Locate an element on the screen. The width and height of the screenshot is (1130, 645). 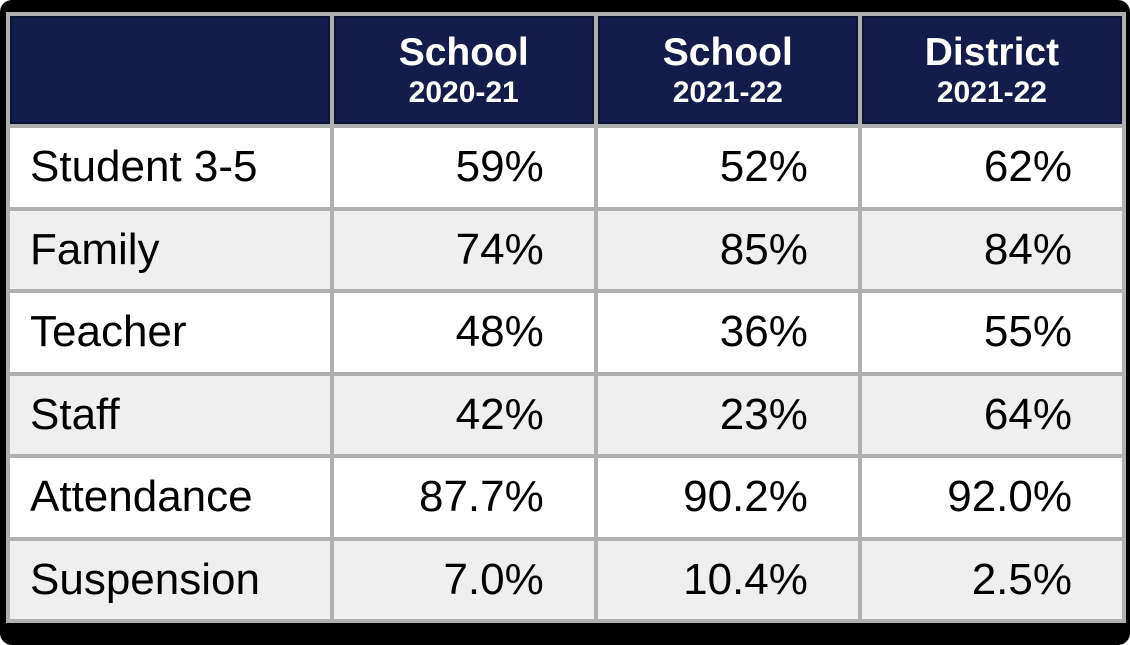
header-cell-school-2020-21: School 2020-21 is located at coordinates (463, 70).